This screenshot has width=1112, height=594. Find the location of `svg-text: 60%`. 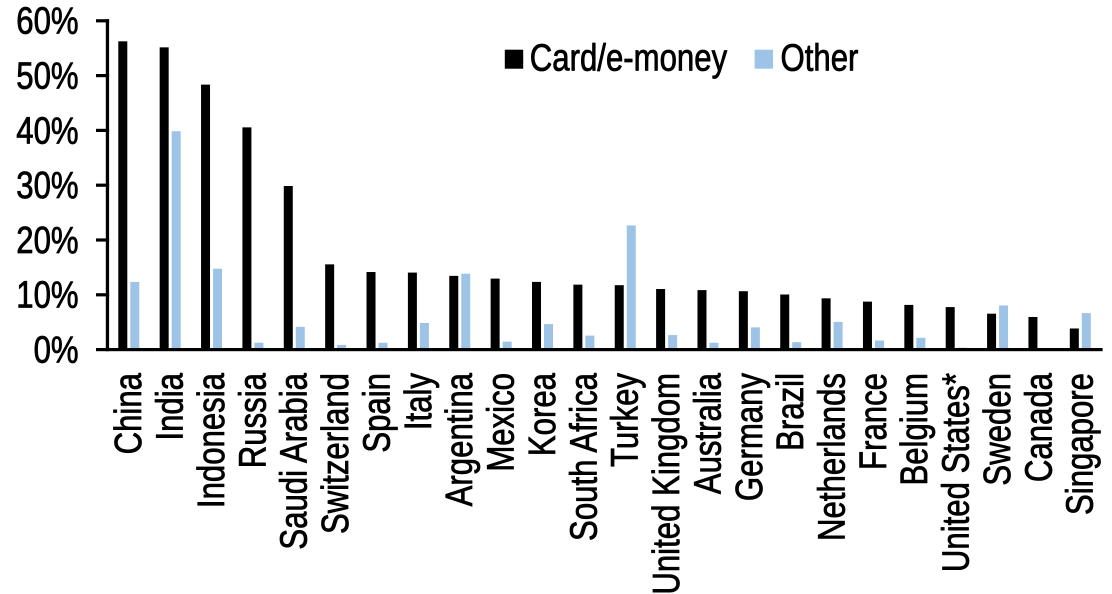

svg-text: 60% is located at coordinates (47, 22).